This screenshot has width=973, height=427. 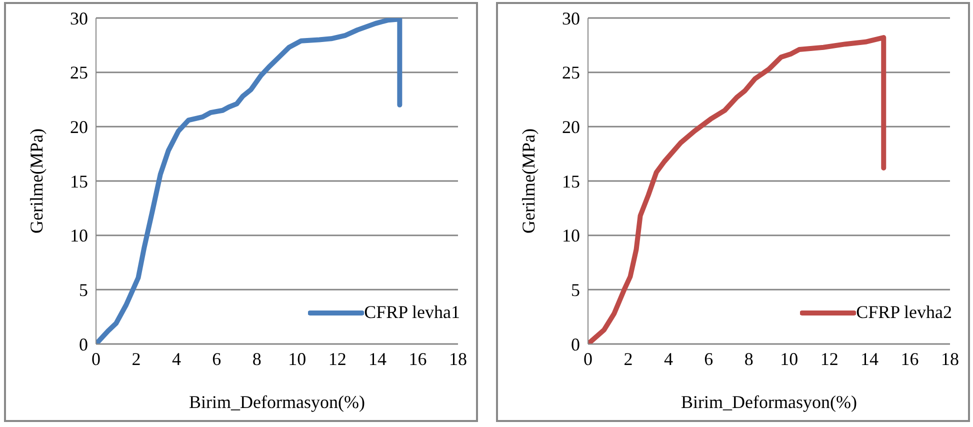 What do you see at coordinates (412, 312) in the screenshot?
I see `legend-label: CFRP levha1` at bounding box center [412, 312].